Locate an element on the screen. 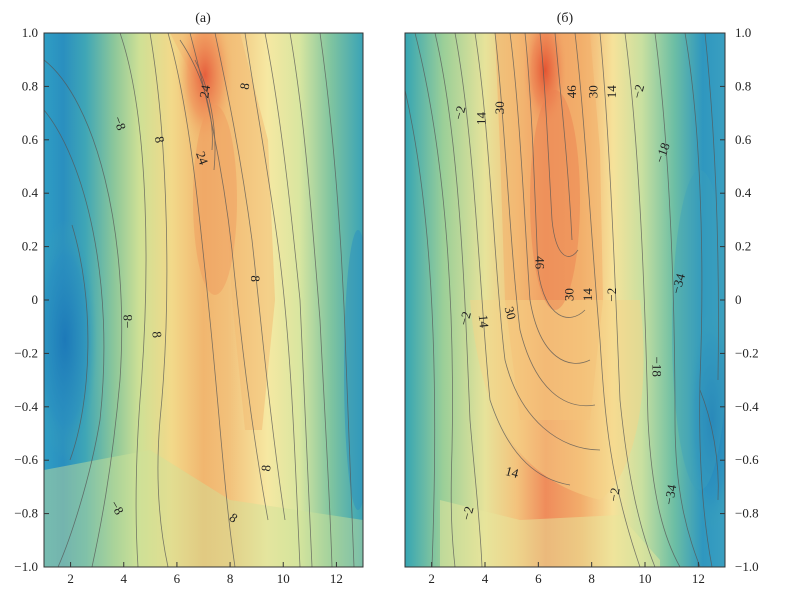 This screenshot has width=789, height=598. panel-a-y-ticks: 1.0 0.8 0.6 0.4 0.2 0 −0.2 −0.4 −0.6 −0.8 −1.0 is located at coordinates (31, 299).